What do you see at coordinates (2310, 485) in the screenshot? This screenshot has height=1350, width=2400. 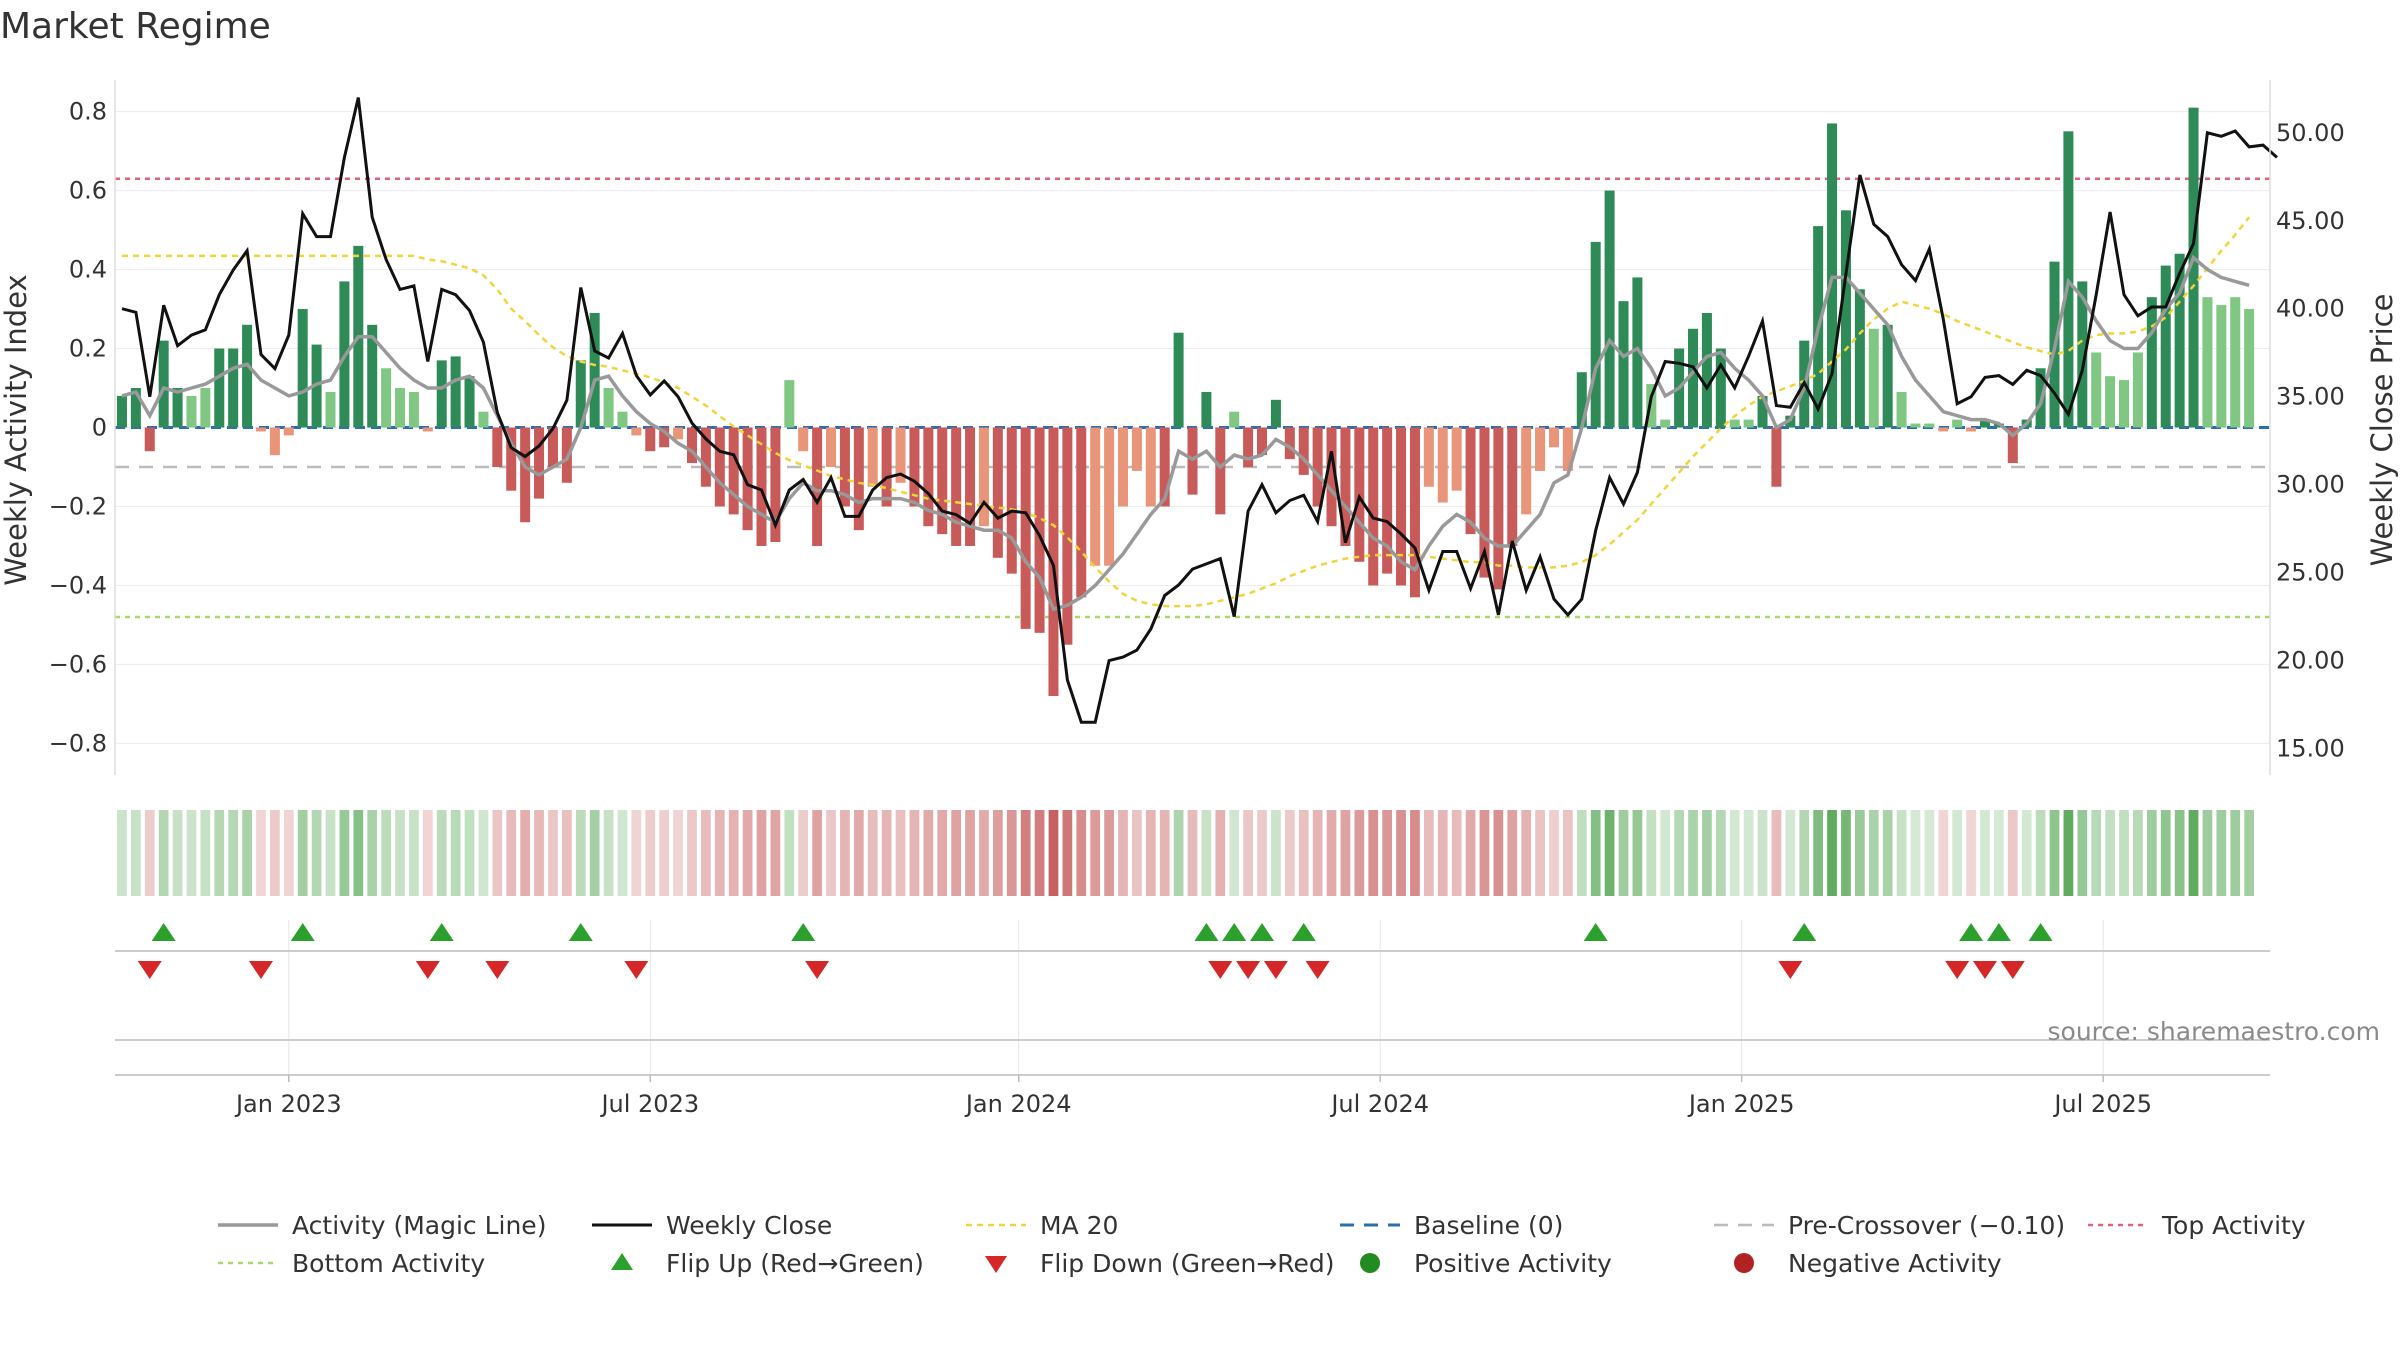 I see `y2-tick-label: 30.00` at bounding box center [2310, 485].